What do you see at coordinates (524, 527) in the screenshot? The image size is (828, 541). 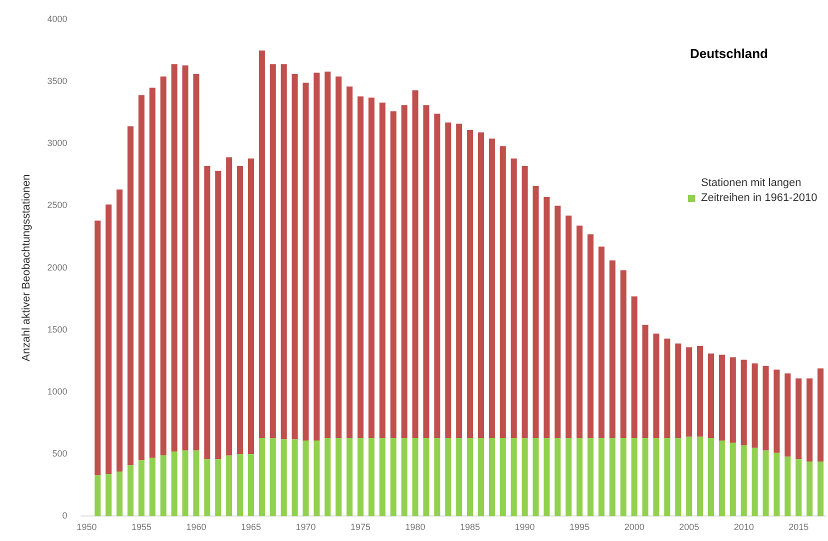 I see `x-tick-label: 1990` at bounding box center [524, 527].